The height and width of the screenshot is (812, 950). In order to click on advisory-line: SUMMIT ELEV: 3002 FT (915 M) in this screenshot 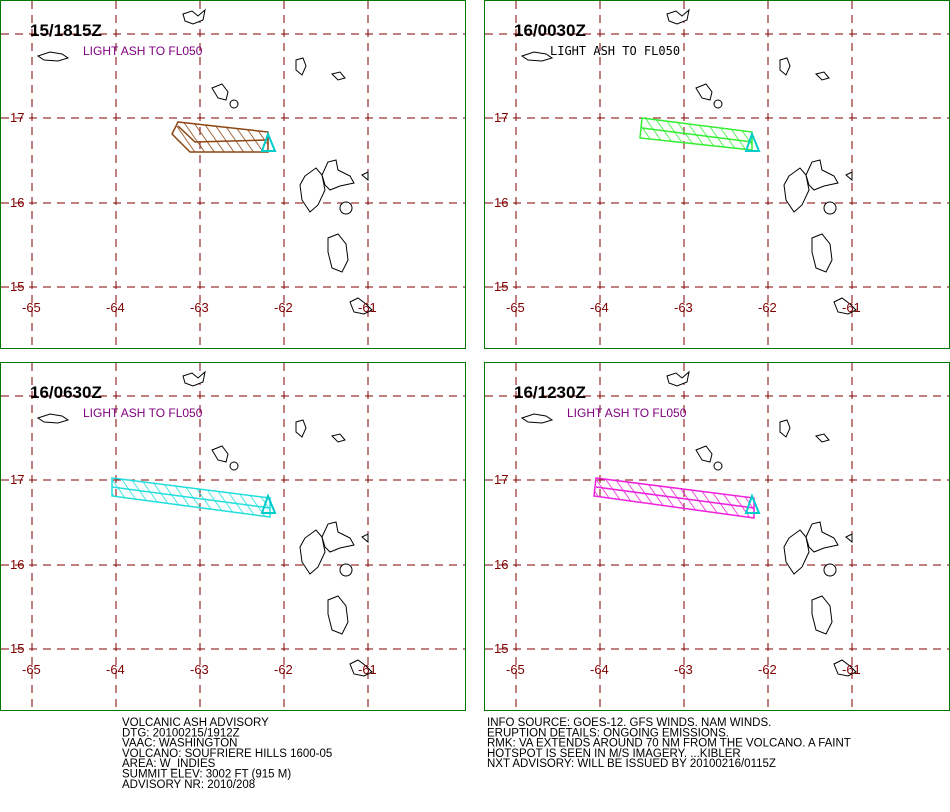, I will do `click(206, 775)`.